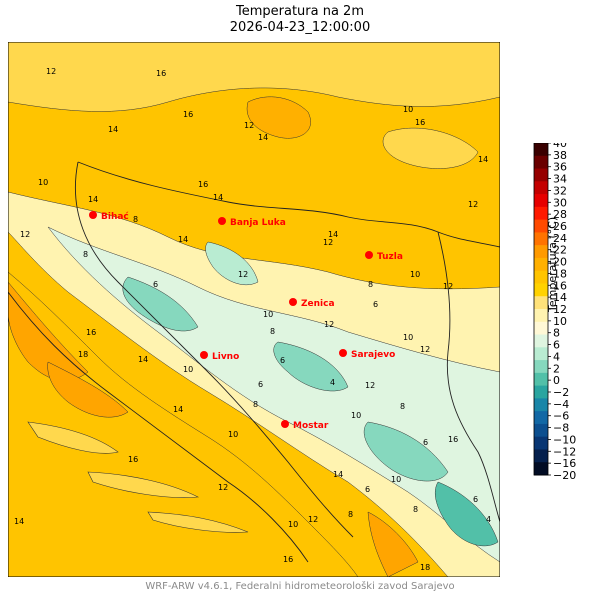 This screenshot has height=600, width=600. Describe the element at coordinates (561, 416) in the screenshot. I see `colorbar-tick-label: −6` at that location.